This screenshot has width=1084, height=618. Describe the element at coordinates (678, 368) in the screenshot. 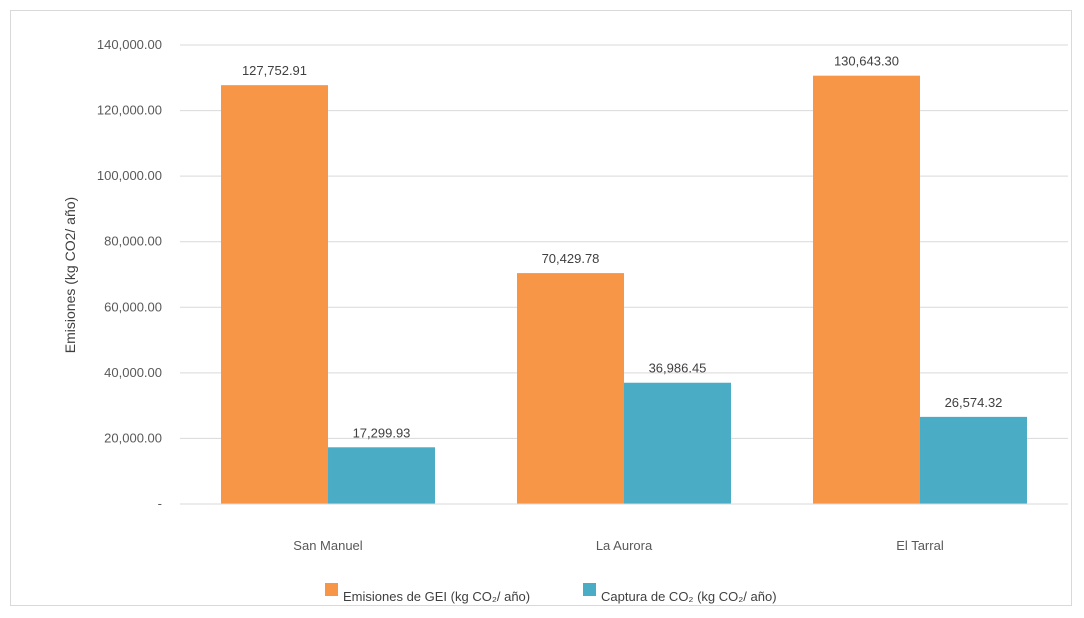

I see `data-label: 36,986.45` at that location.